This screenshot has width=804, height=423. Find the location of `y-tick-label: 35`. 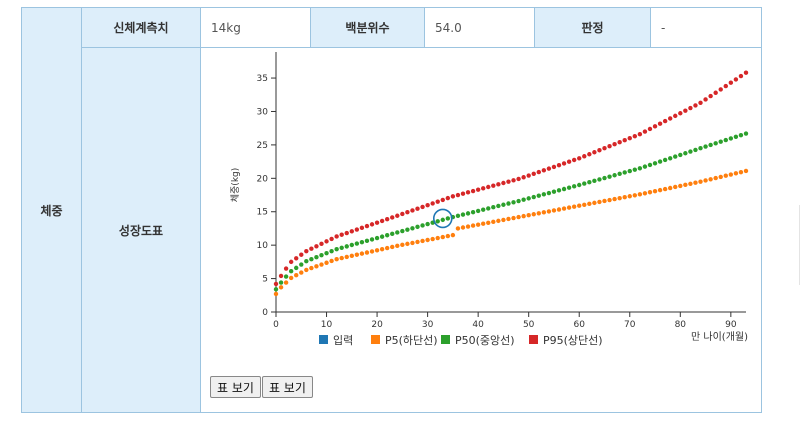

y-tick-label: 35 is located at coordinates (262, 79).